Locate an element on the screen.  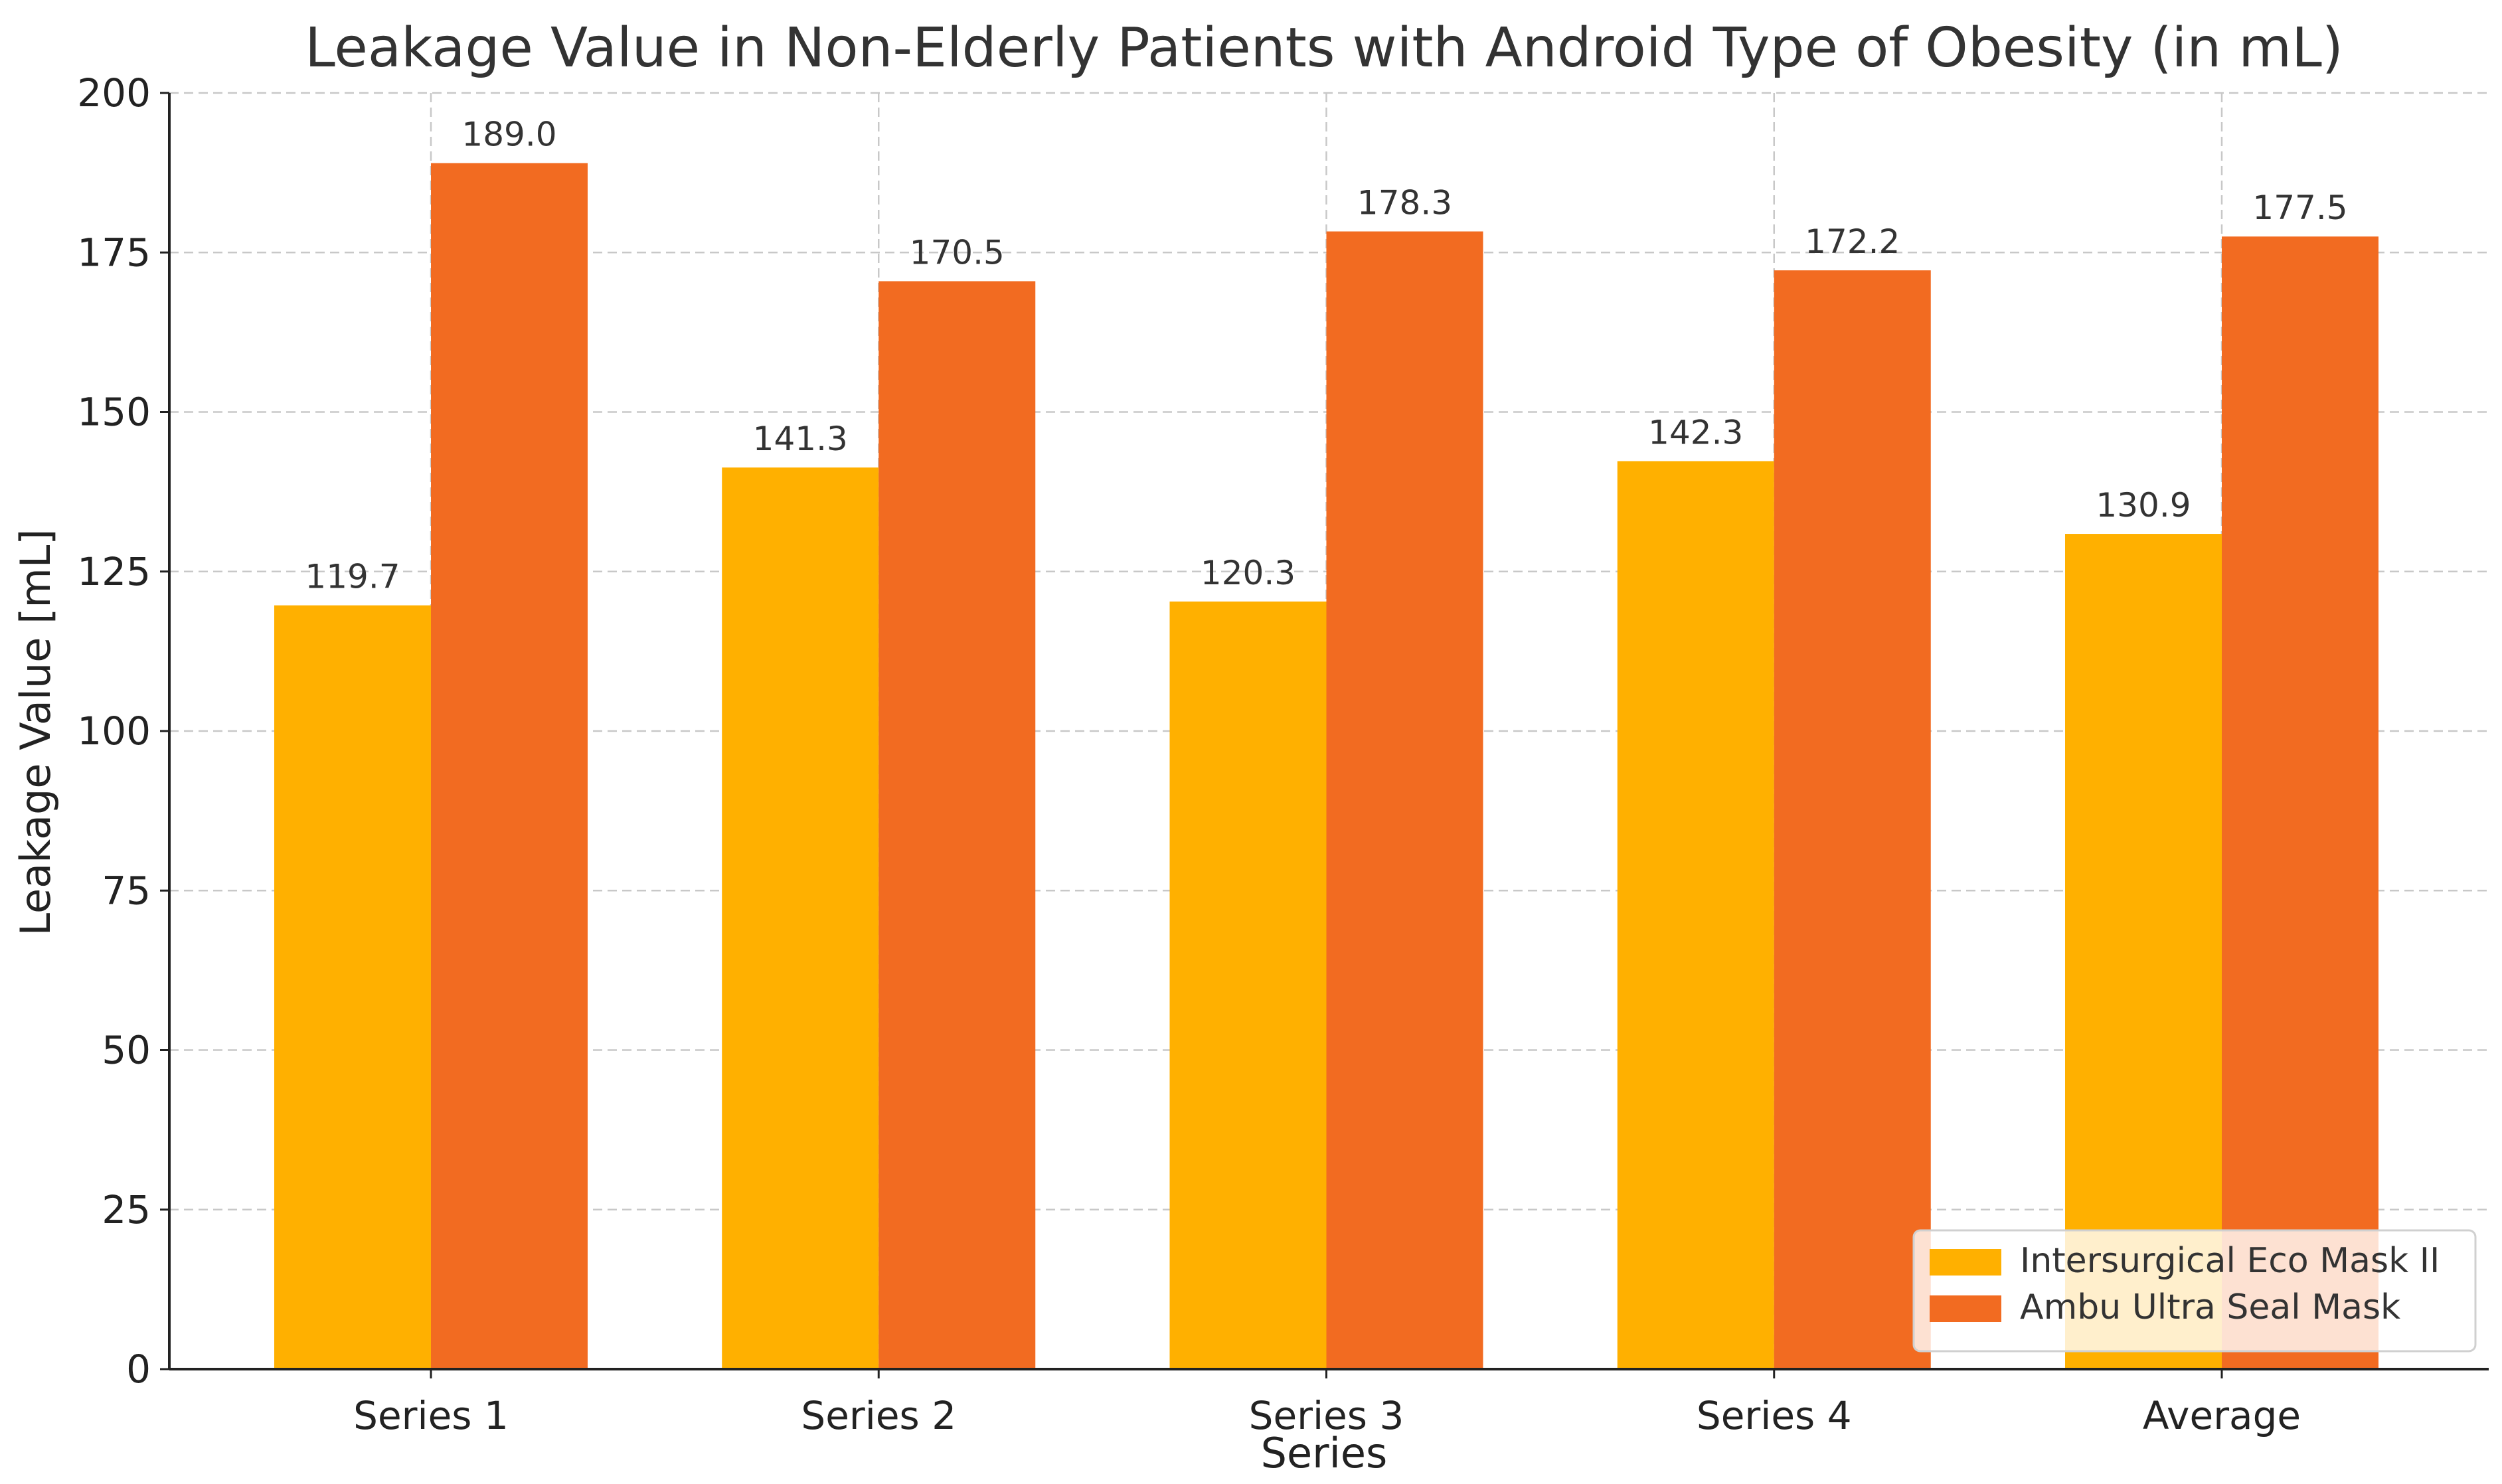
data-label: 119.7 is located at coordinates (352, 577).